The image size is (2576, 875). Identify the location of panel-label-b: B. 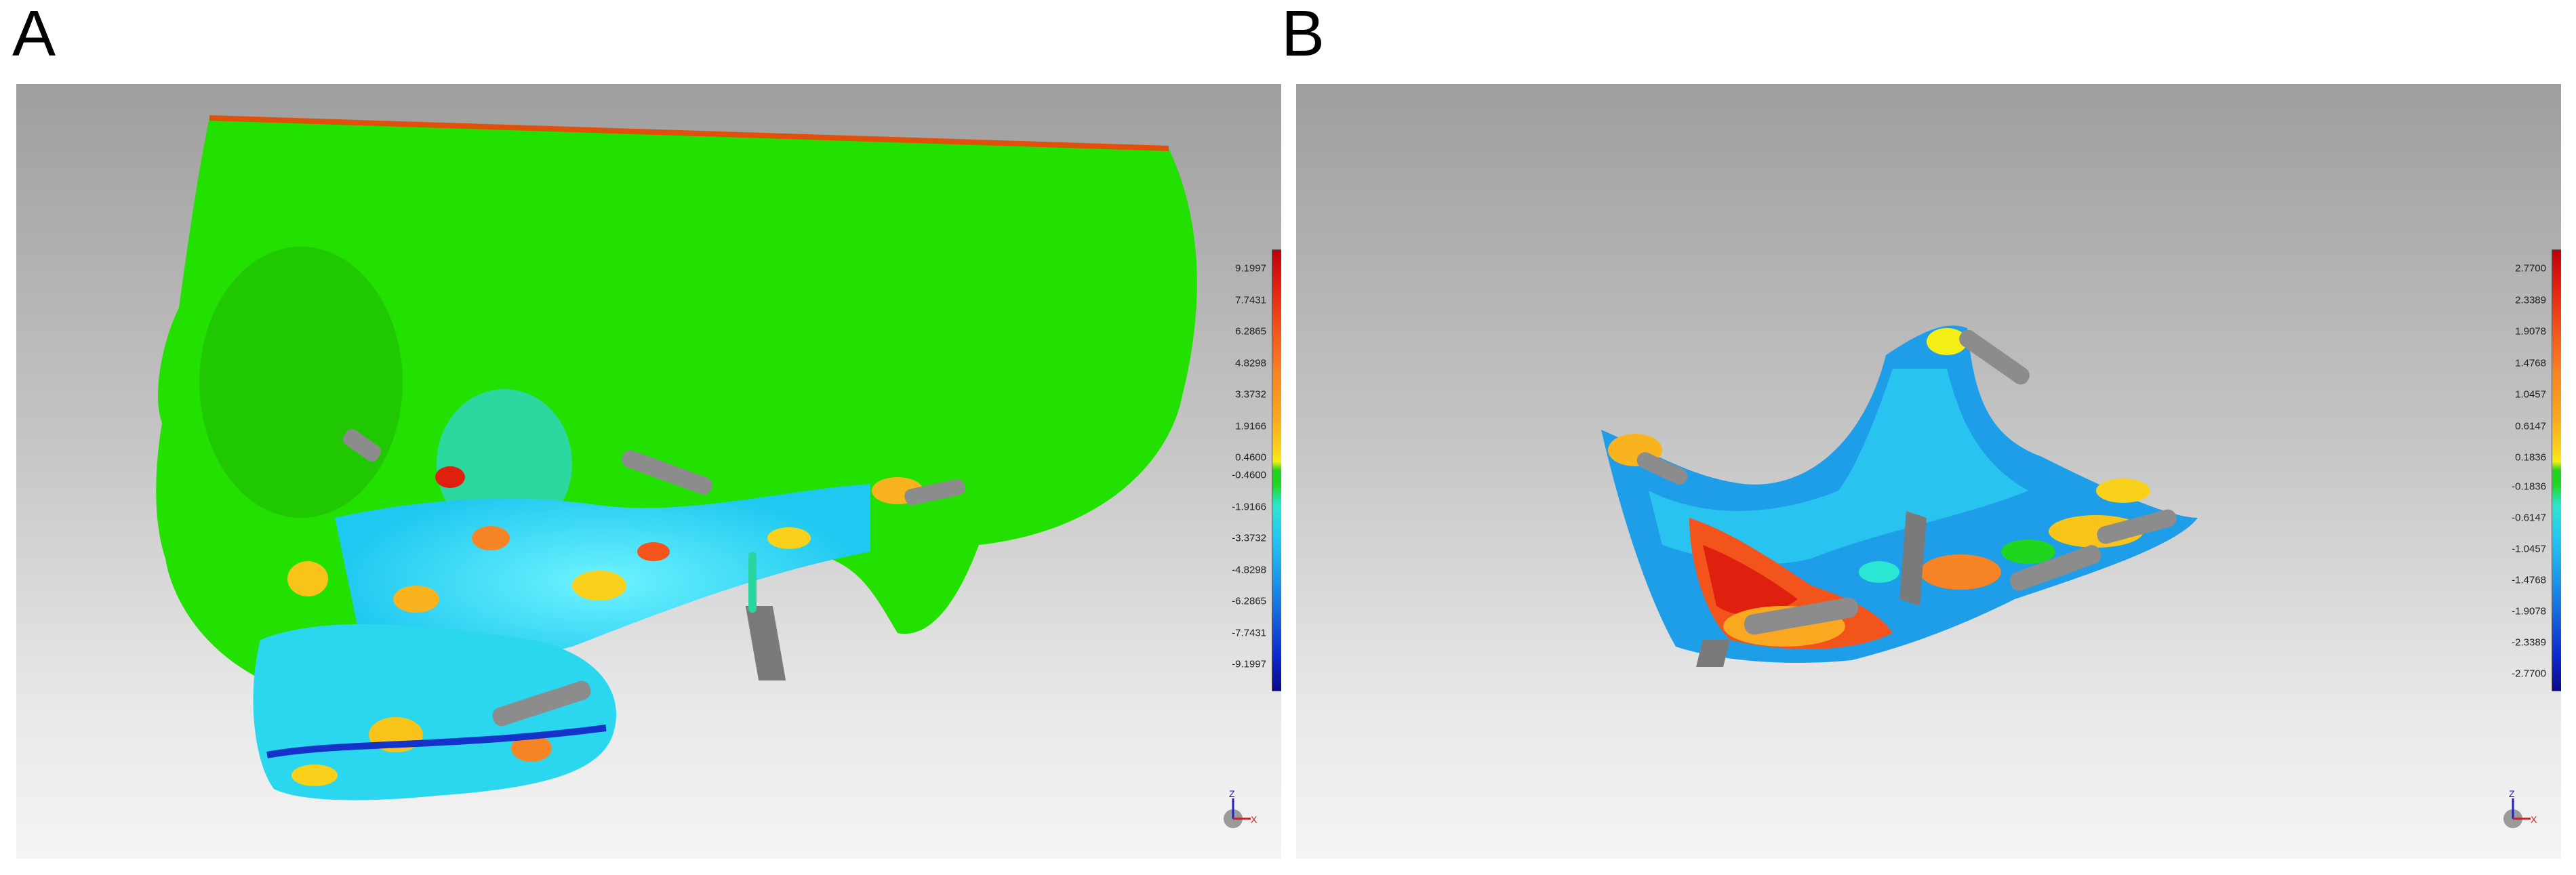
(1303, 35).